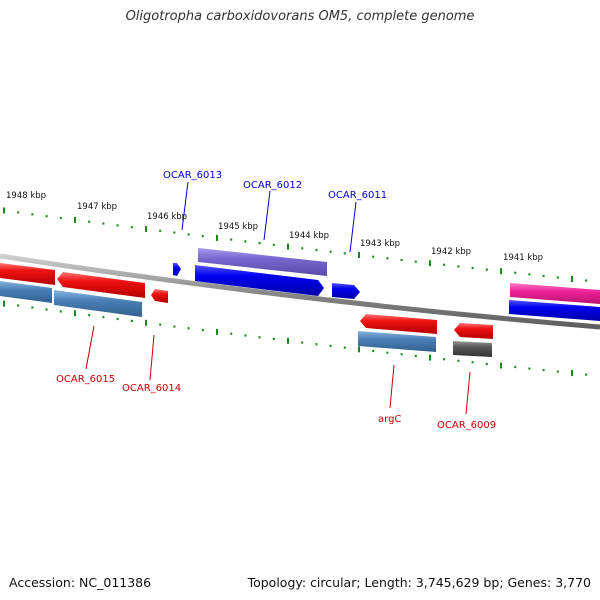  What do you see at coordinates (238, 227) in the screenshot?
I see `scale-label: 1945 kbp` at bounding box center [238, 227].